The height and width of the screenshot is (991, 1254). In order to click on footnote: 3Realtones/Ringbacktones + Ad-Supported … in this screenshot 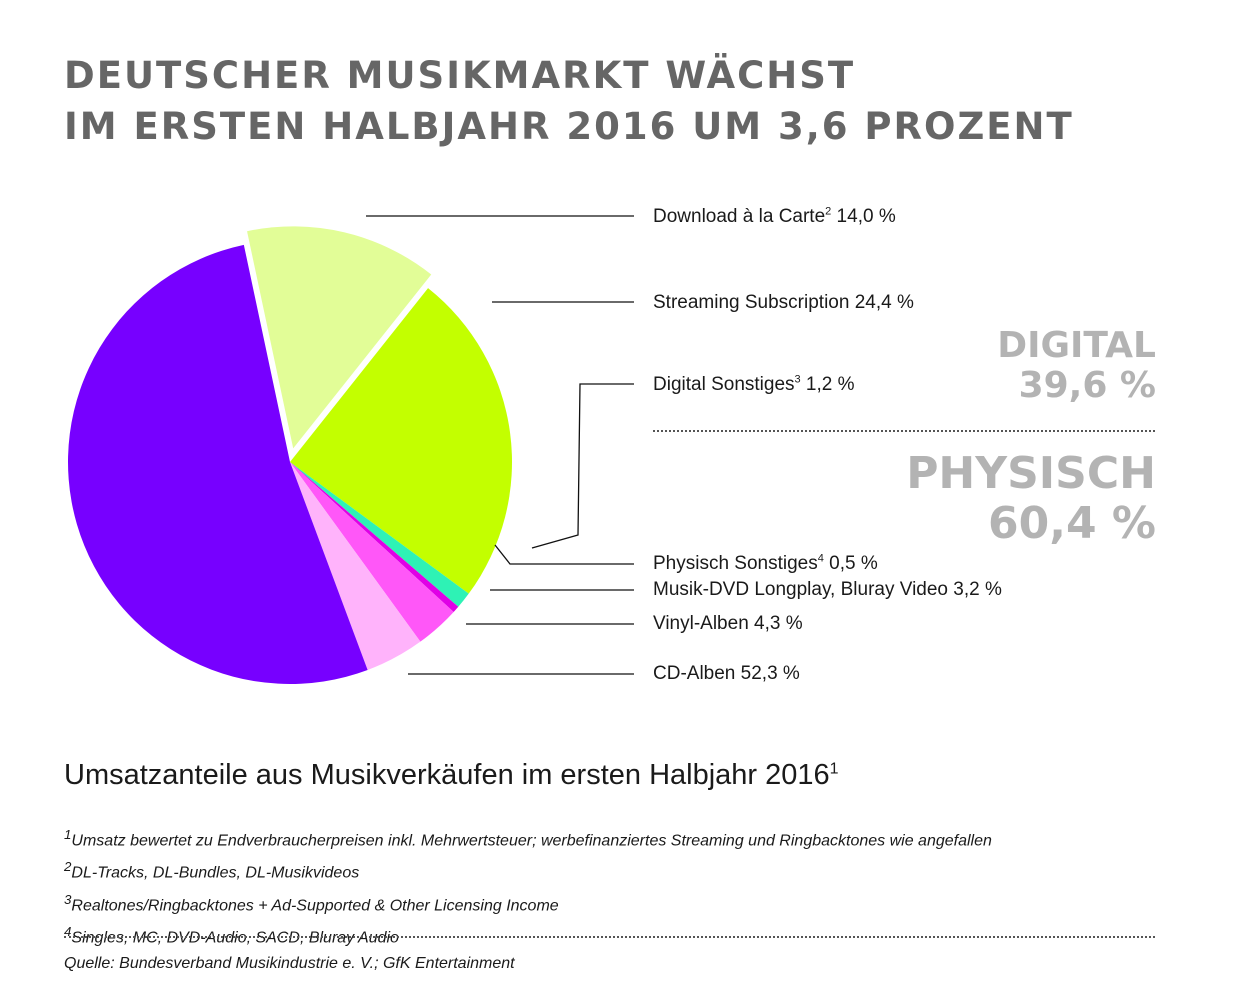, I will do `click(311, 902)`.